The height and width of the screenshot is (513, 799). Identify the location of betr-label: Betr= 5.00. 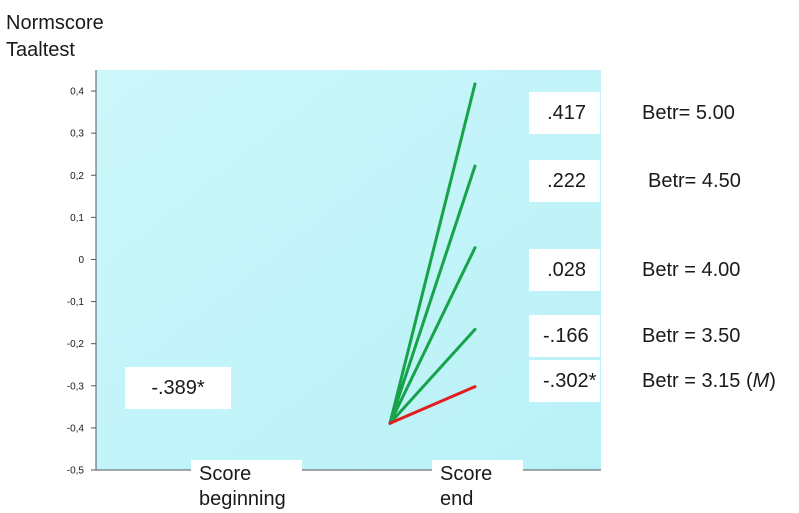
(688, 113).